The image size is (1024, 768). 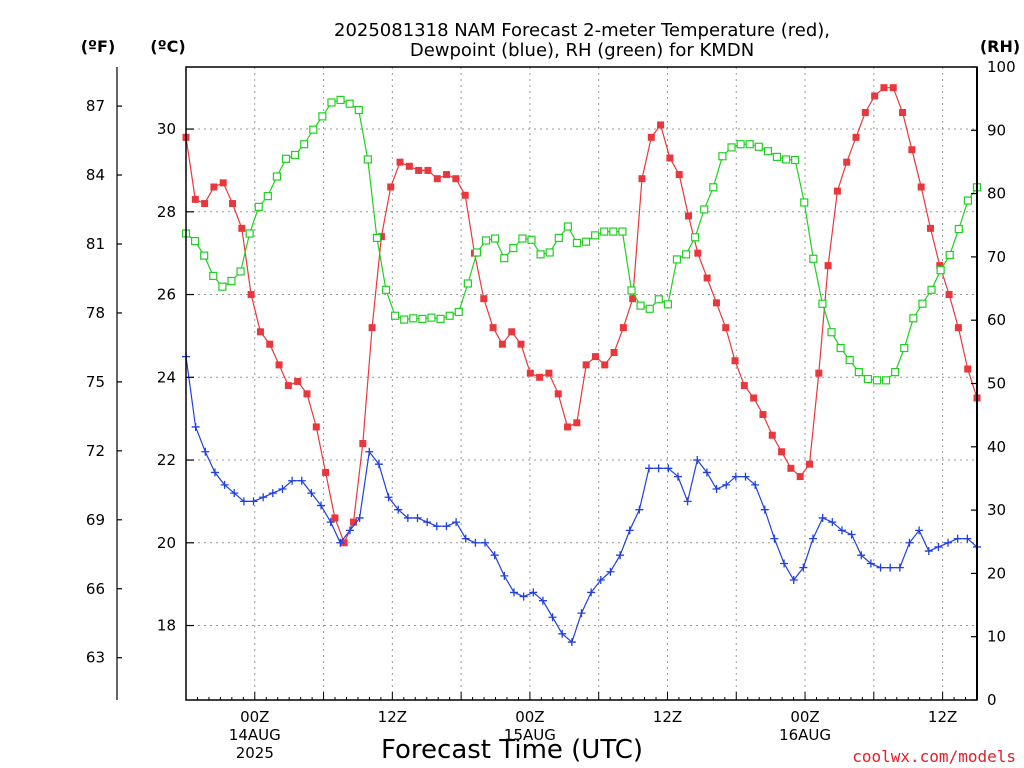 I want to click on celsius-tick-label: 28, so click(x=166, y=212).